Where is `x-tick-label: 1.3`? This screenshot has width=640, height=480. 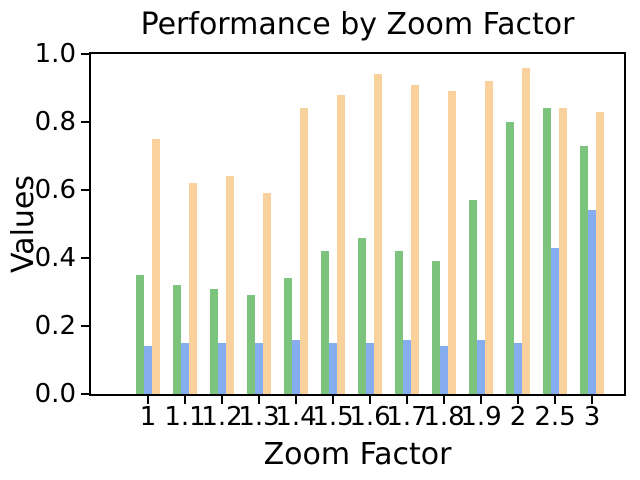
x-tick-label: 1.3 is located at coordinates (259, 417).